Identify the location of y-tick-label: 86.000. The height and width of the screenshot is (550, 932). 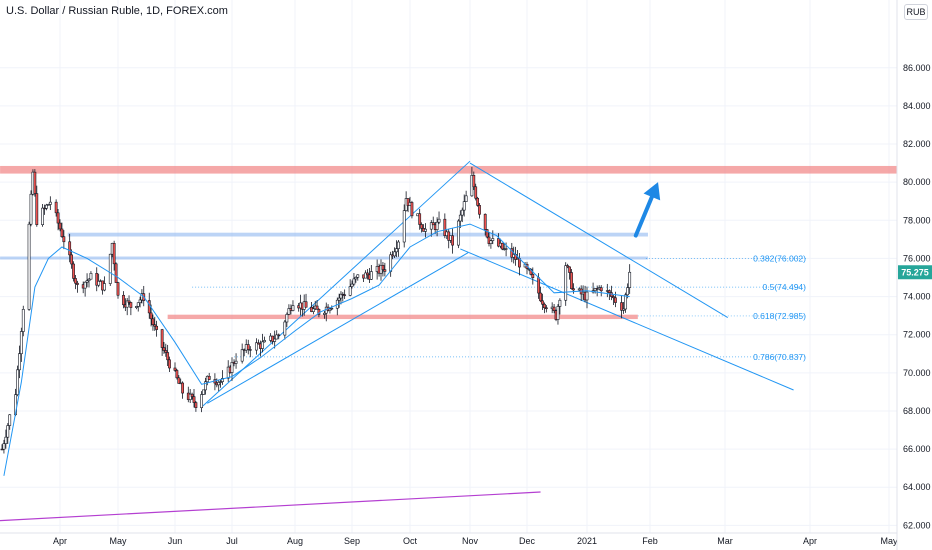
(917, 68).